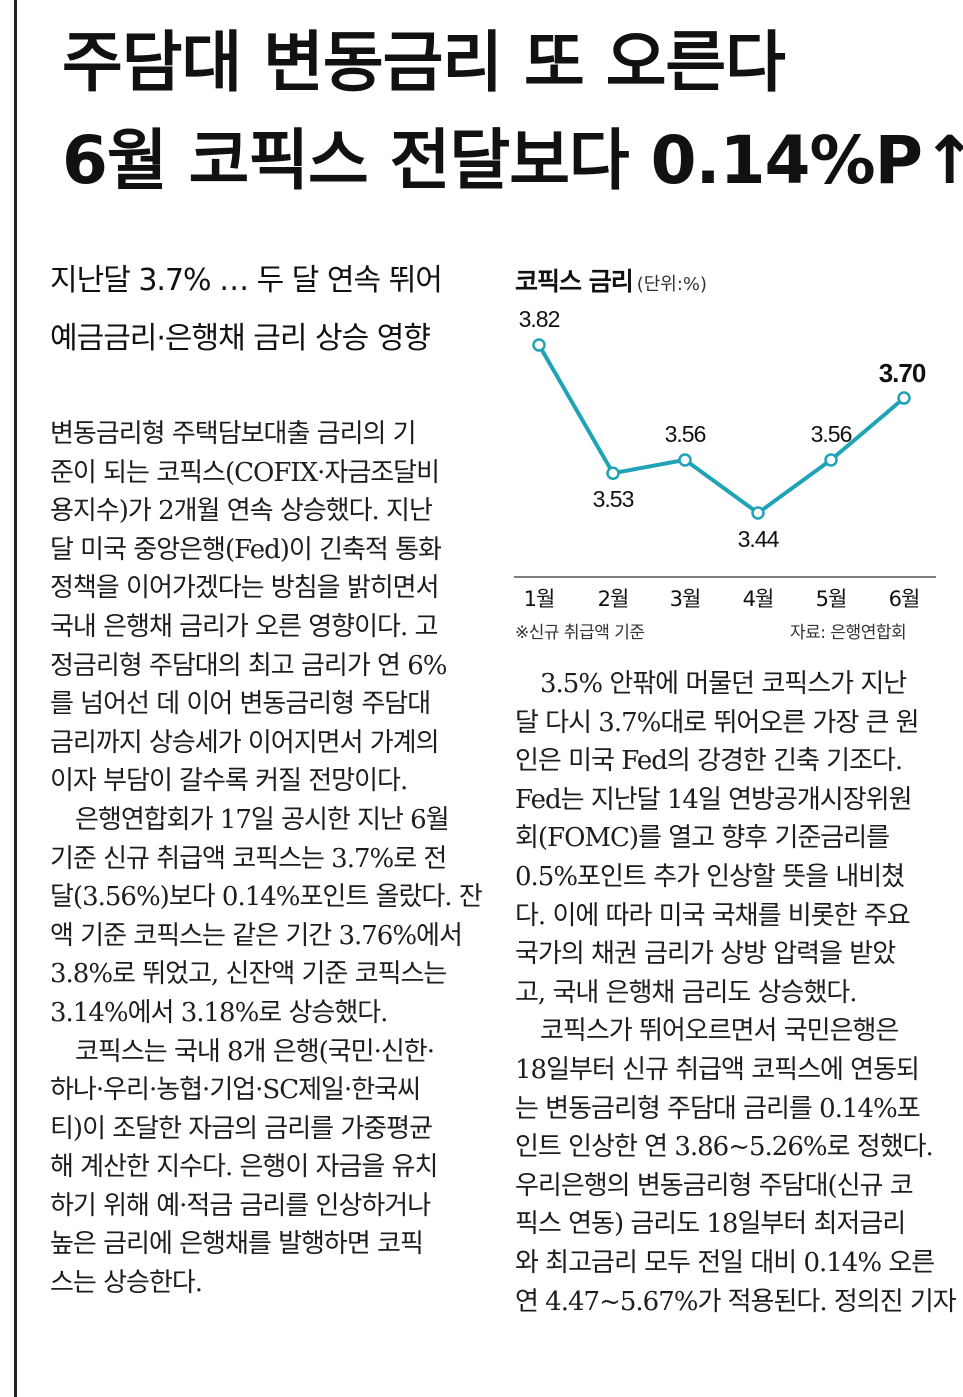 The height and width of the screenshot is (1397, 963). What do you see at coordinates (831, 599) in the screenshot?
I see `x-tick-label: 5월` at bounding box center [831, 599].